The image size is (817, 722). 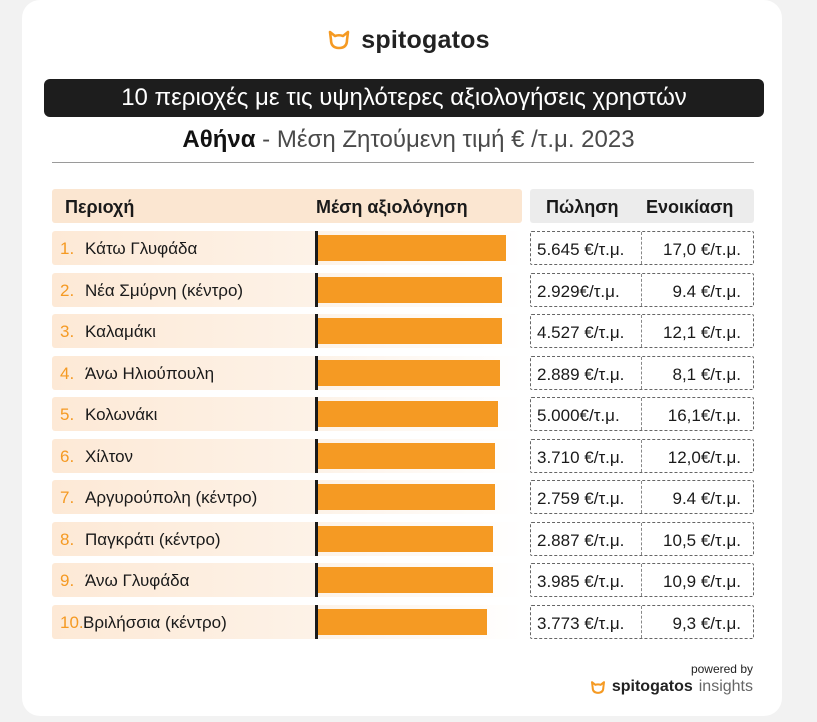 What do you see at coordinates (287, 497) in the screenshot?
I see `table-row: 7. Αργυρούπολη (κέντρο)` at bounding box center [287, 497].